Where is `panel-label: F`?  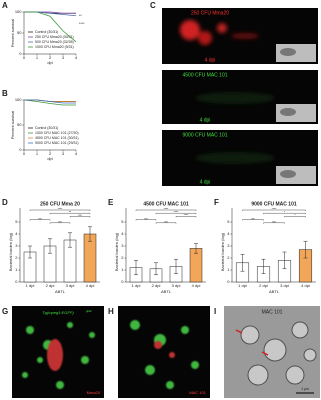
panel-label: F is located at coordinates (216, 202).